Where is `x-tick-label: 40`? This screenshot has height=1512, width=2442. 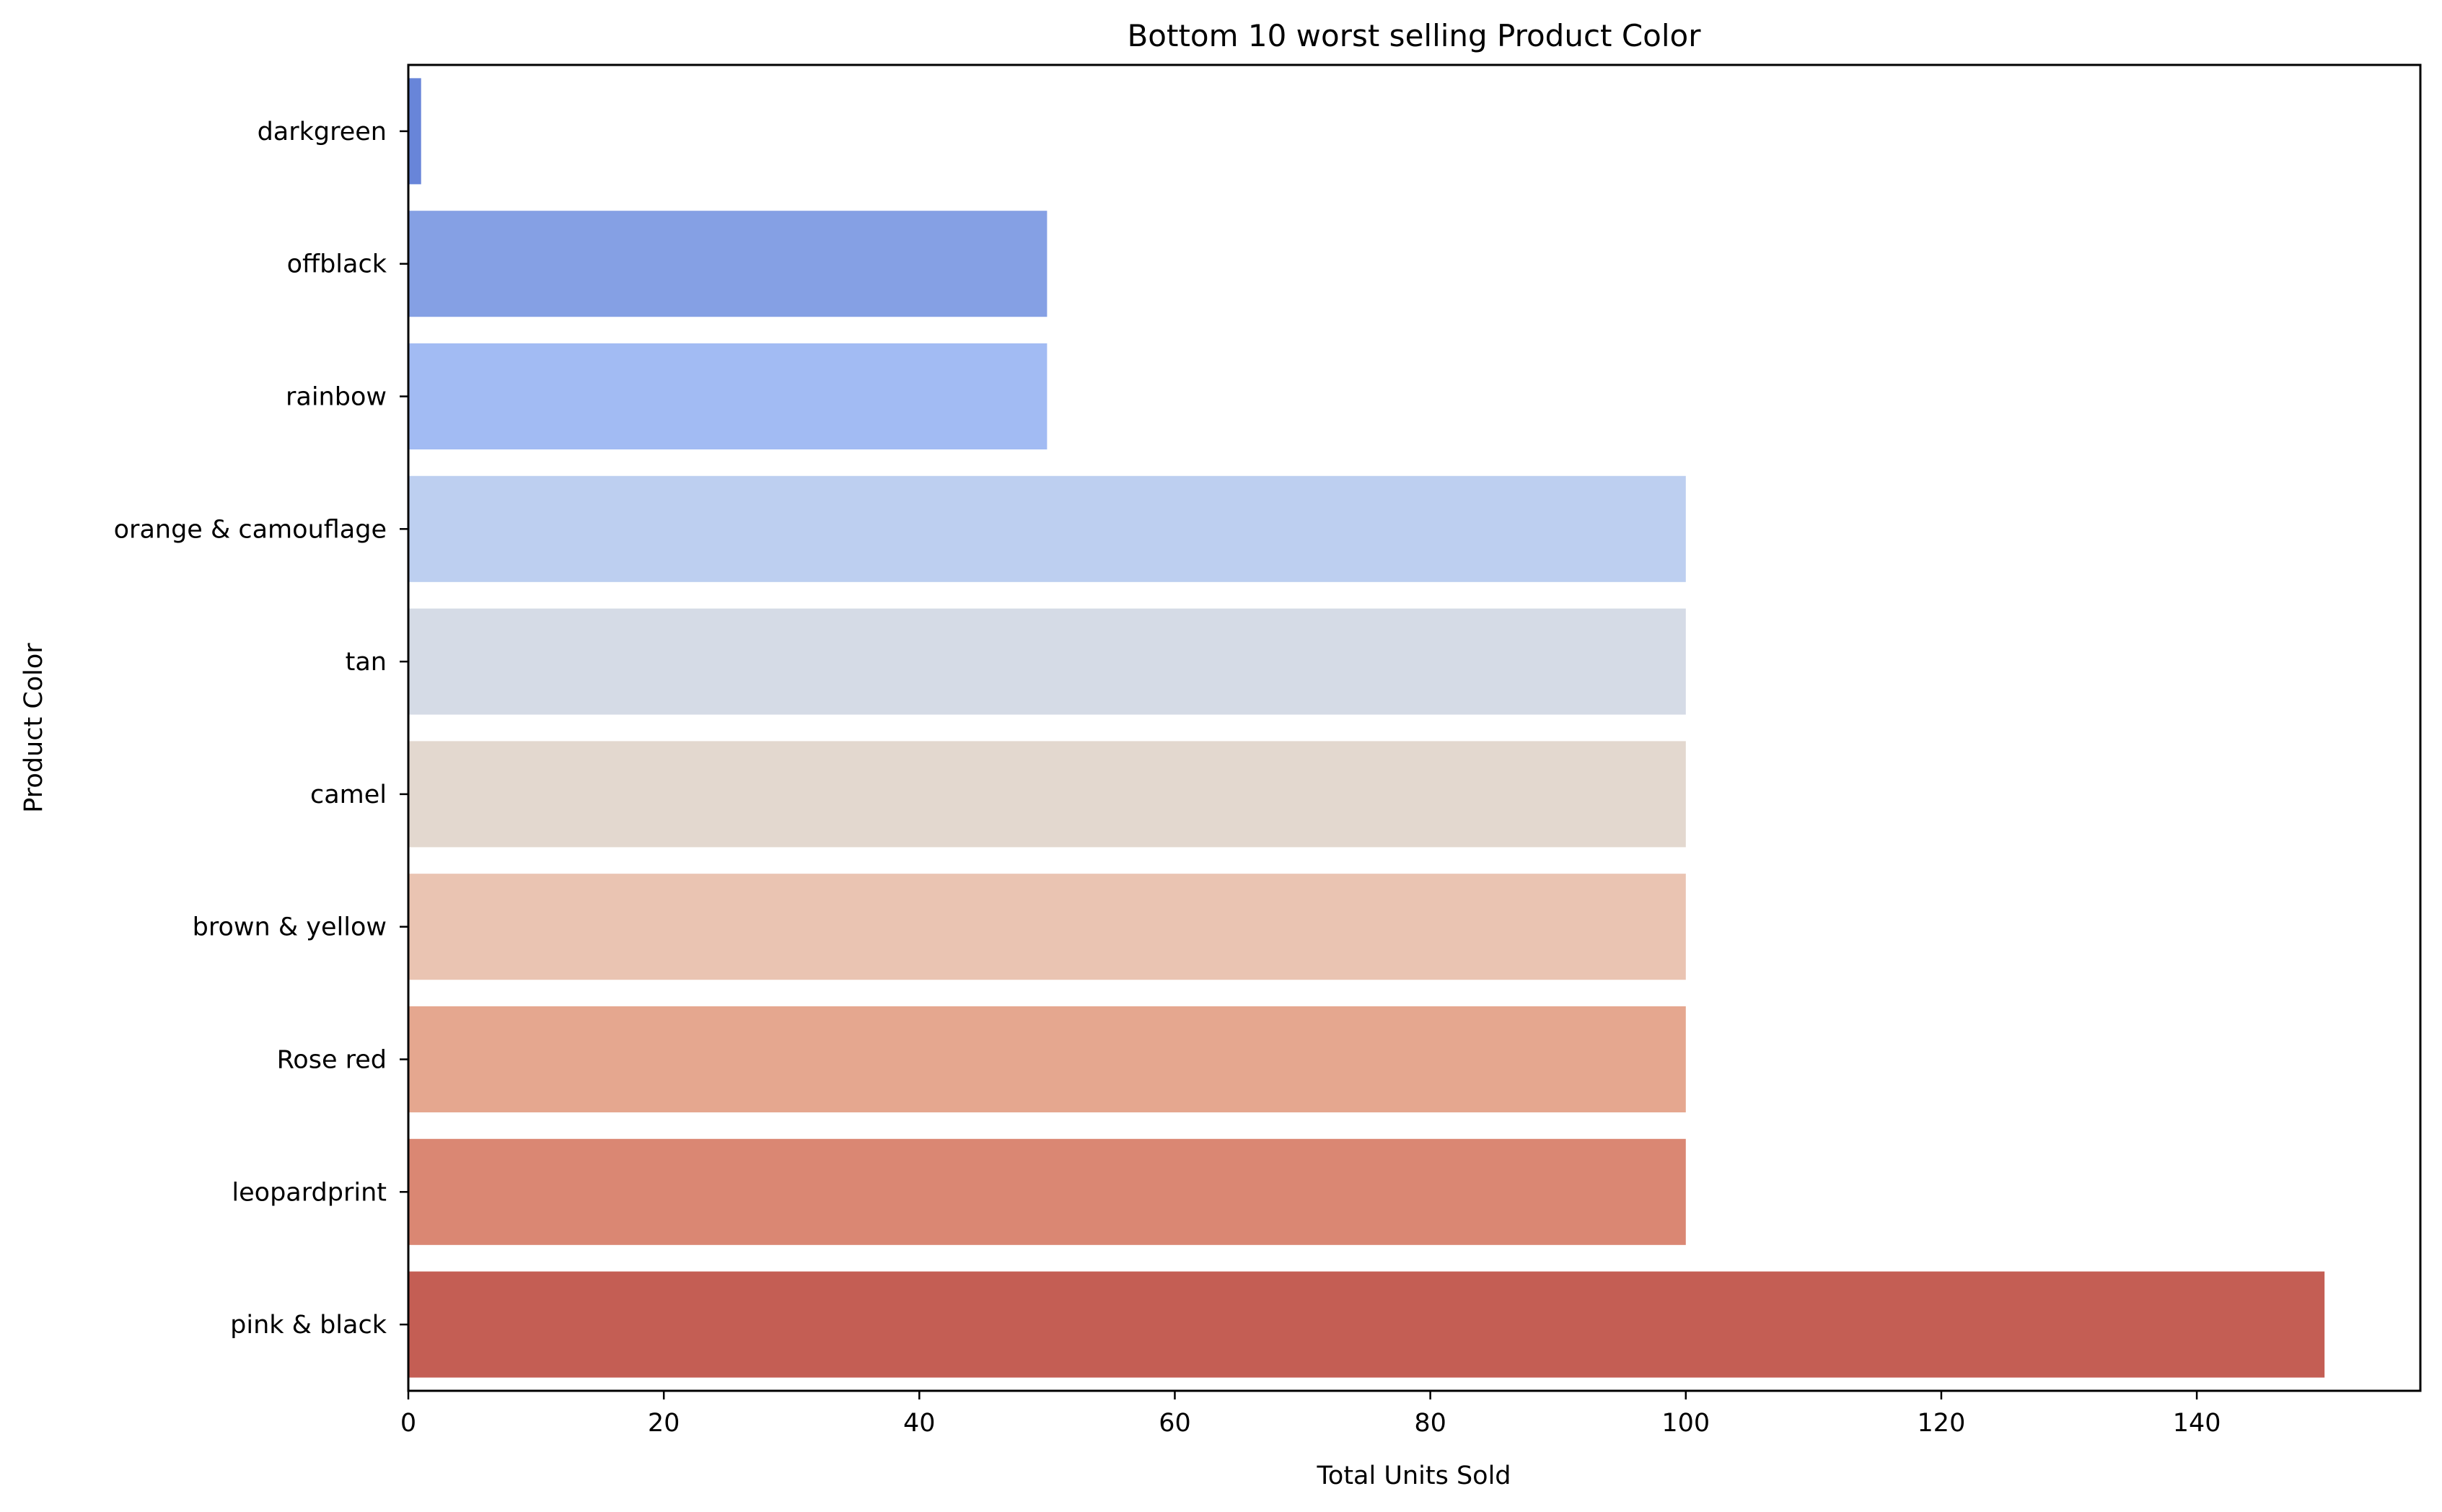 x-tick-label: 40 is located at coordinates (919, 1424).